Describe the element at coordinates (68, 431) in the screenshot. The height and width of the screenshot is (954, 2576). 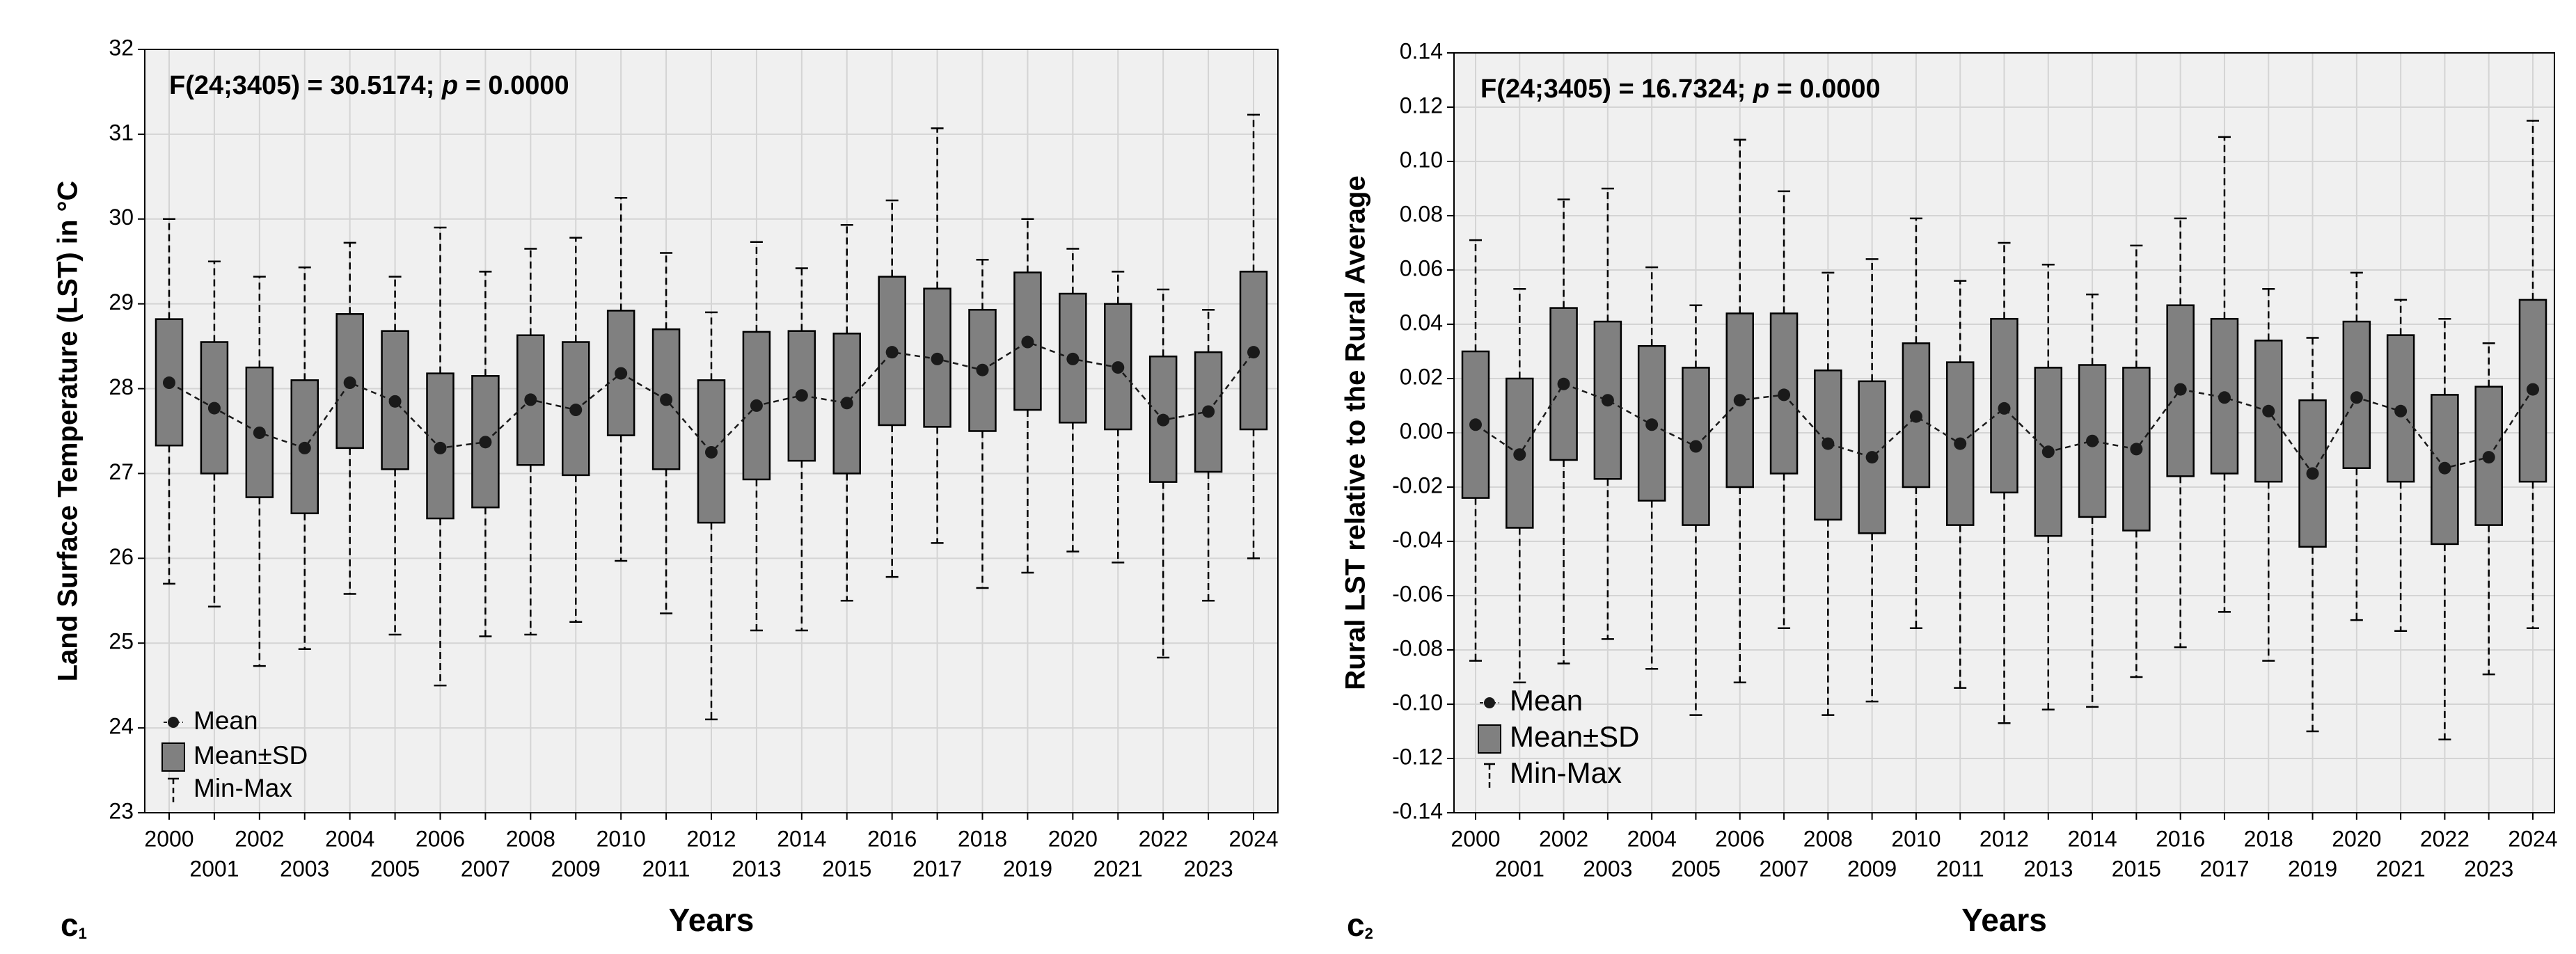
I see `y-axis-title: Land Surface Temperature (LST) in °C` at that location.